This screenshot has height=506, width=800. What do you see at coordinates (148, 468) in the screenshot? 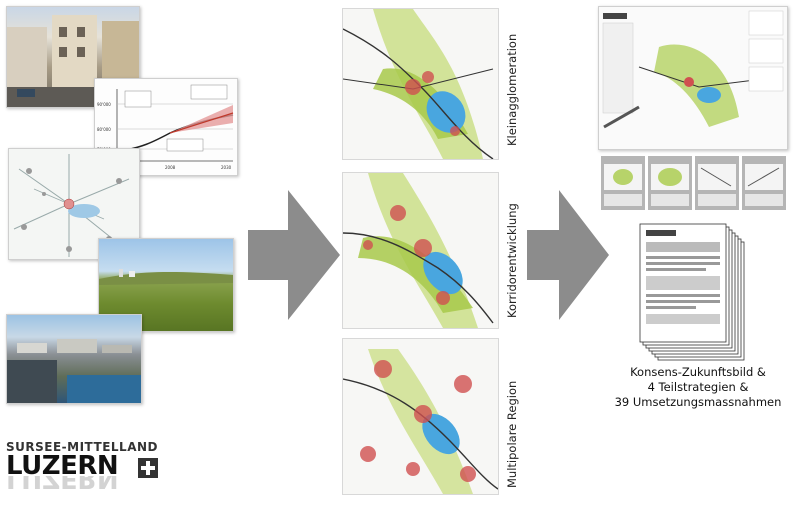
I see `swiss-cross-icon` at bounding box center [148, 468].